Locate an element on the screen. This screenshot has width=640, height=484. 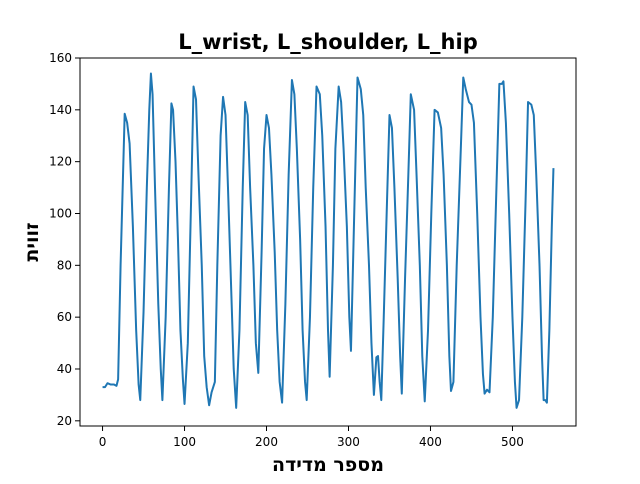
x-axis-label: מספר מדידה is located at coordinates (328, 465).